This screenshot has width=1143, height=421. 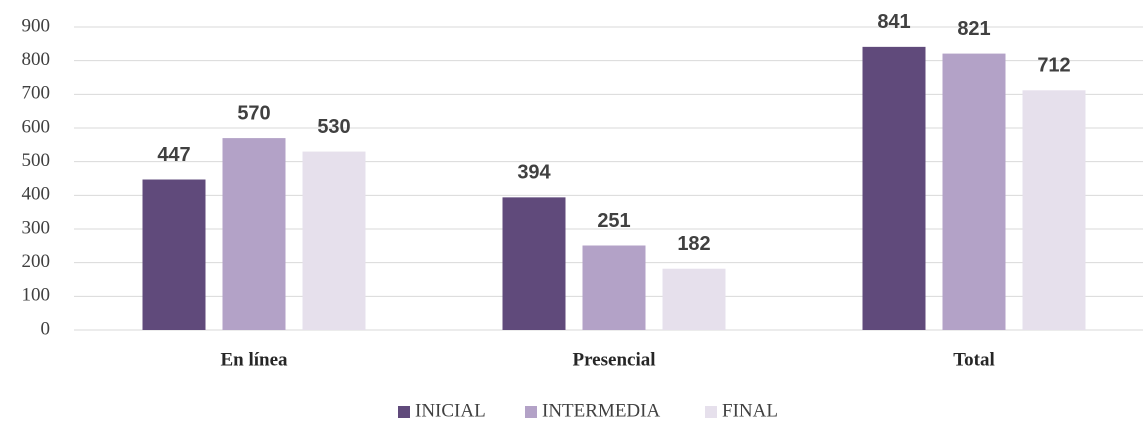 What do you see at coordinates (36, 295) in the screenshot?
I see `y-tick-label: 100` at bounding box center [36, 295].